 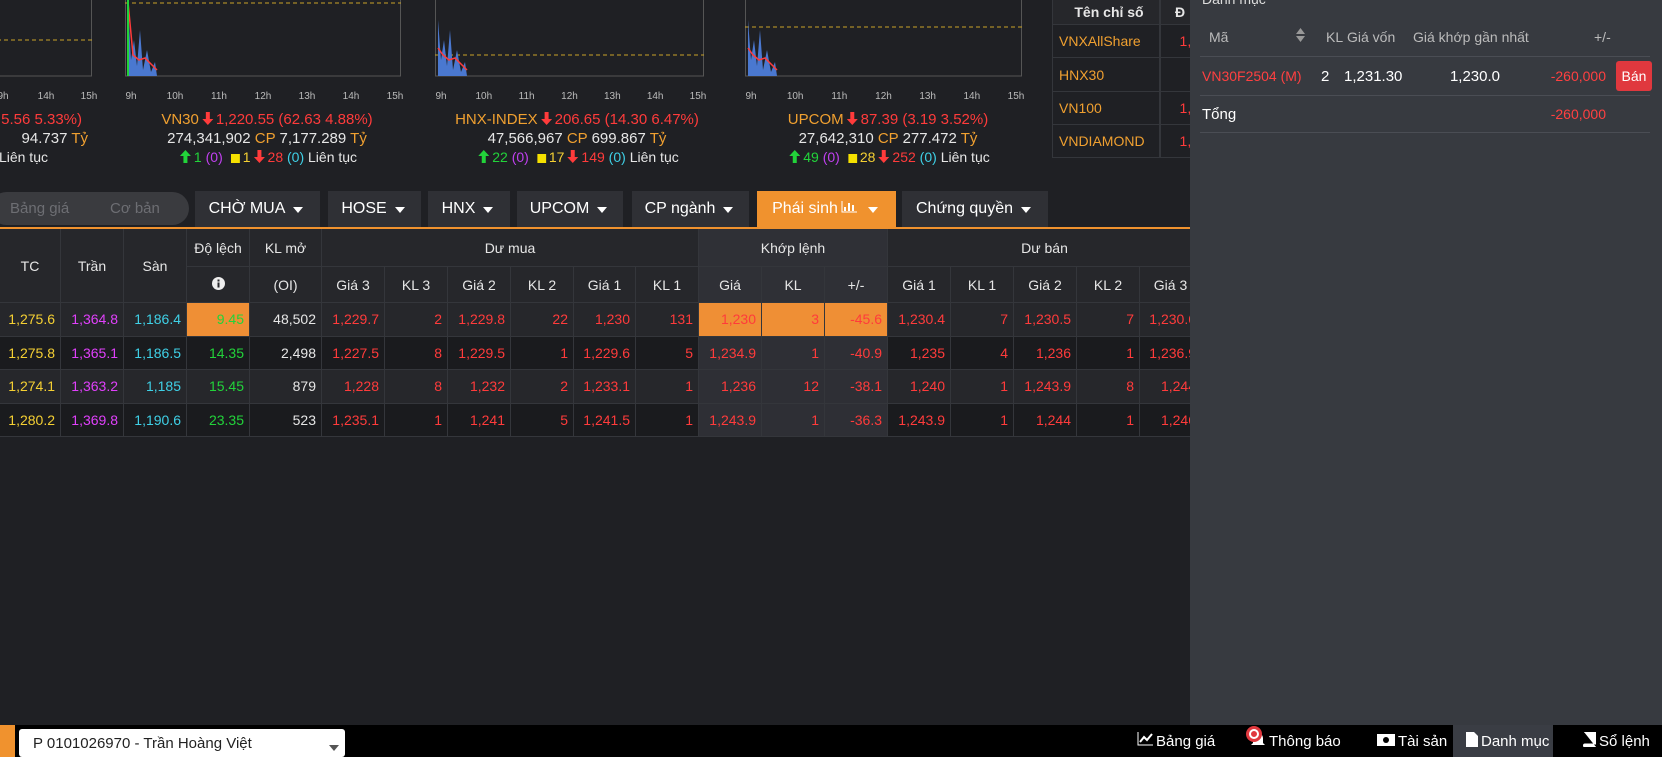 What do you see at coordinates (541, 158) in the screenshot?
I see `ref-square` at bounding box center [541, 158].